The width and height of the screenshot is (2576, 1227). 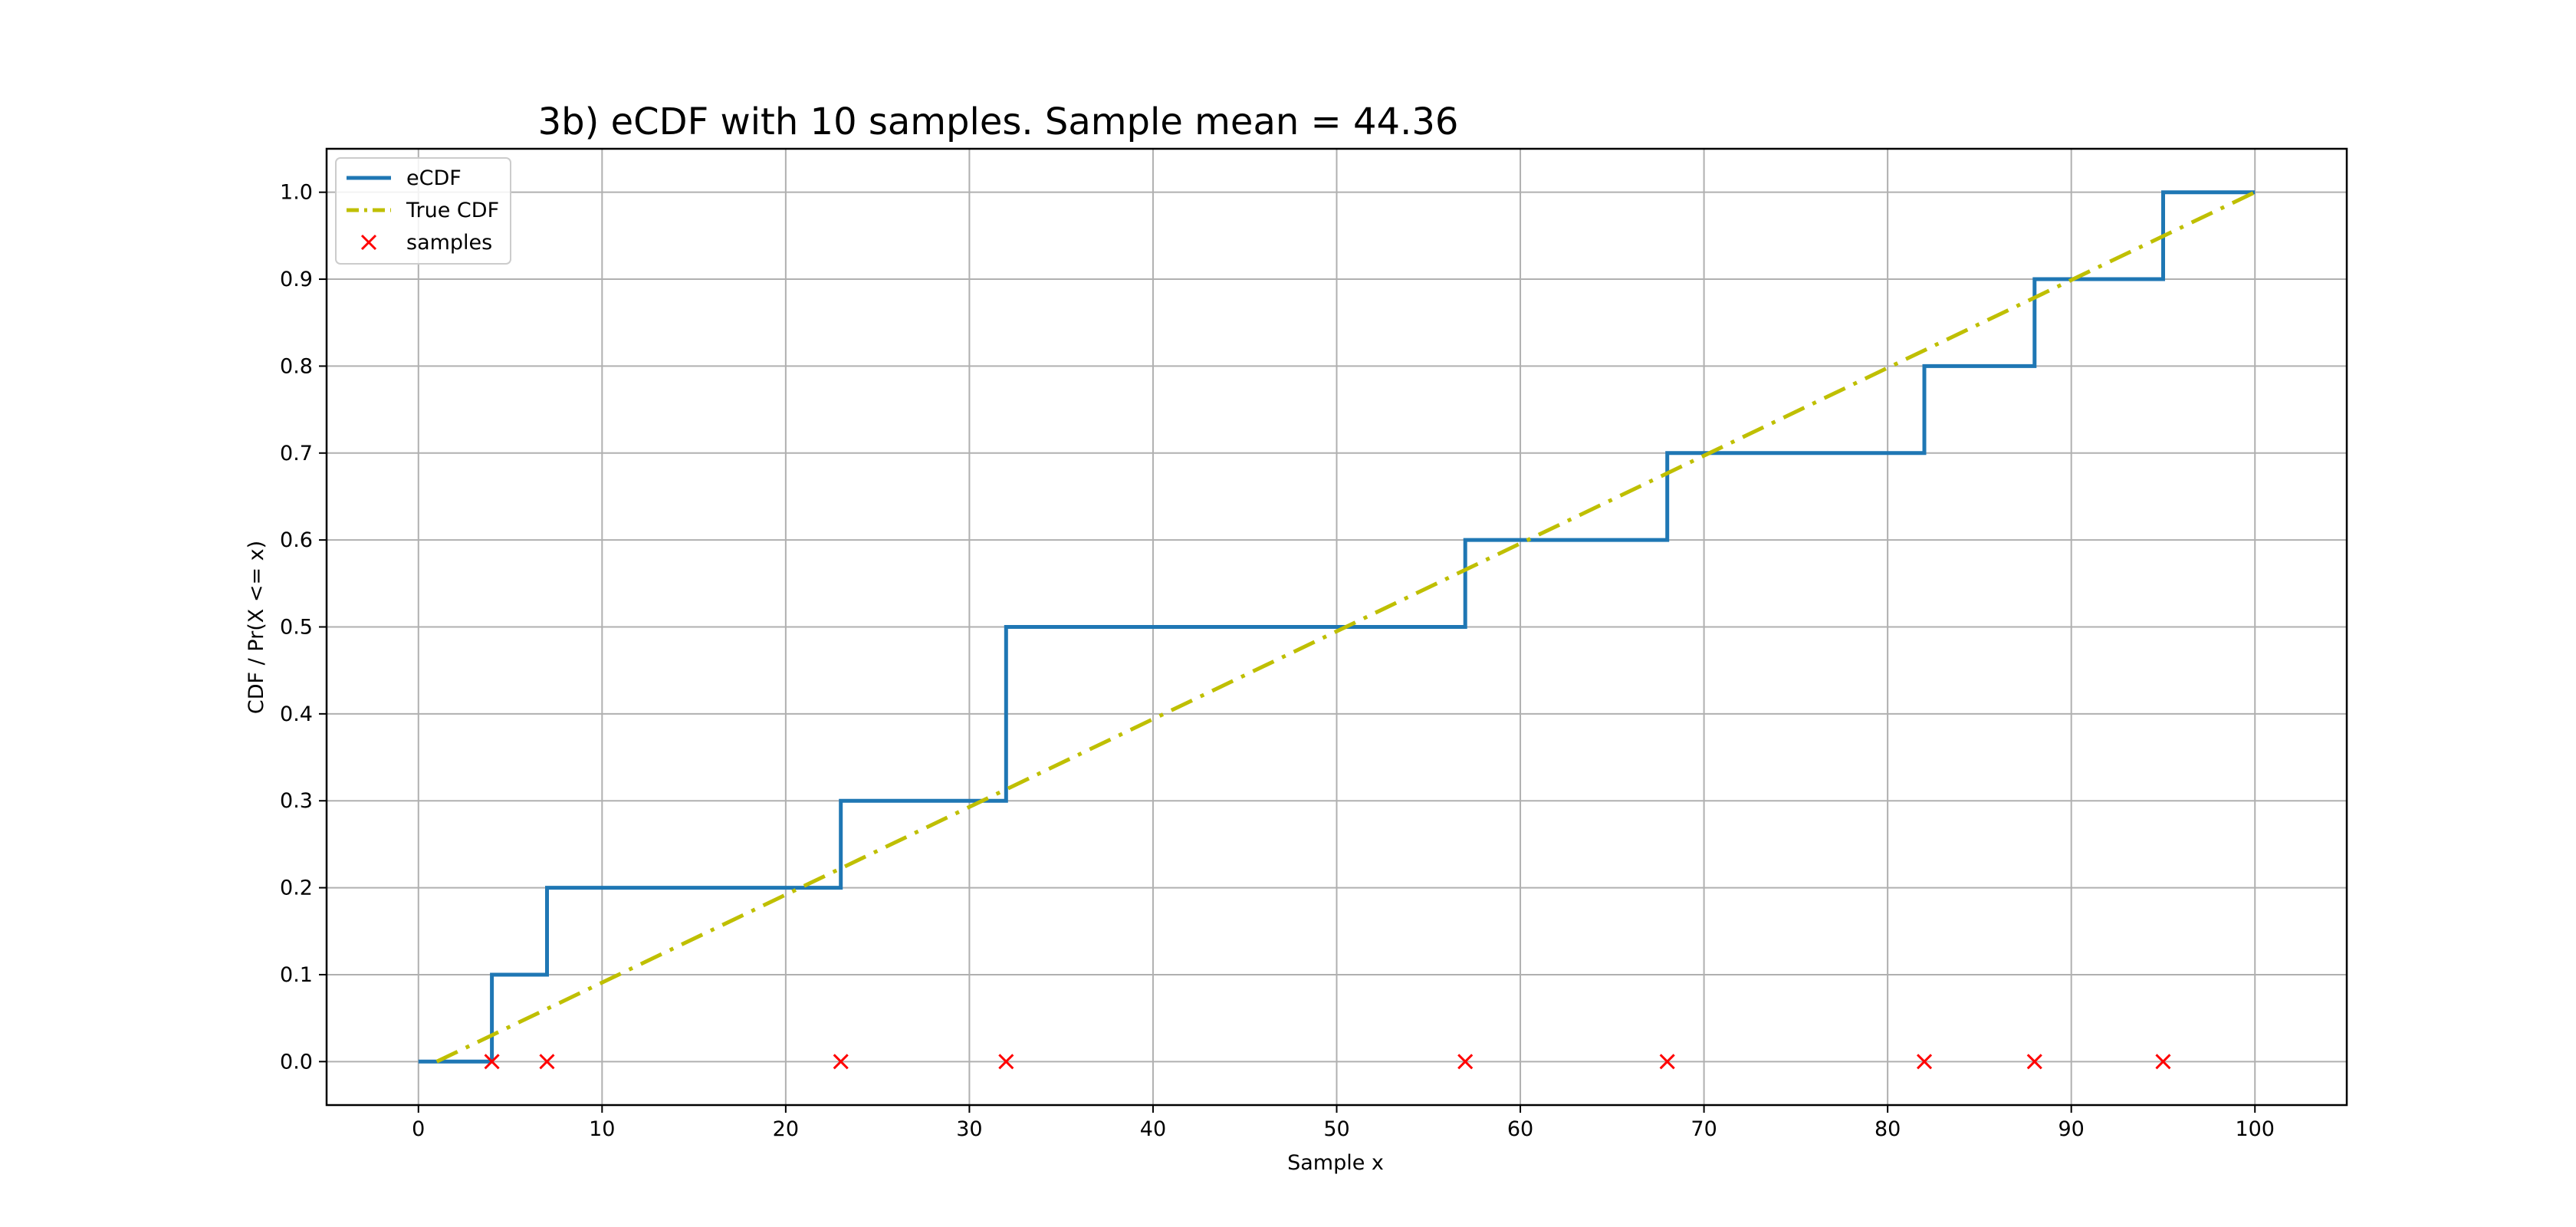 I want to click on legend-label: eCDF, so click(x=434, y=178).